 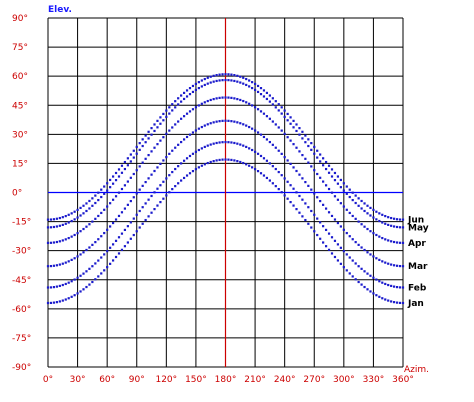 What do you see at coordinates (137, 380) in the screenshot?
I see `x-tick-label: 90°` at bounding box center [137, 380].